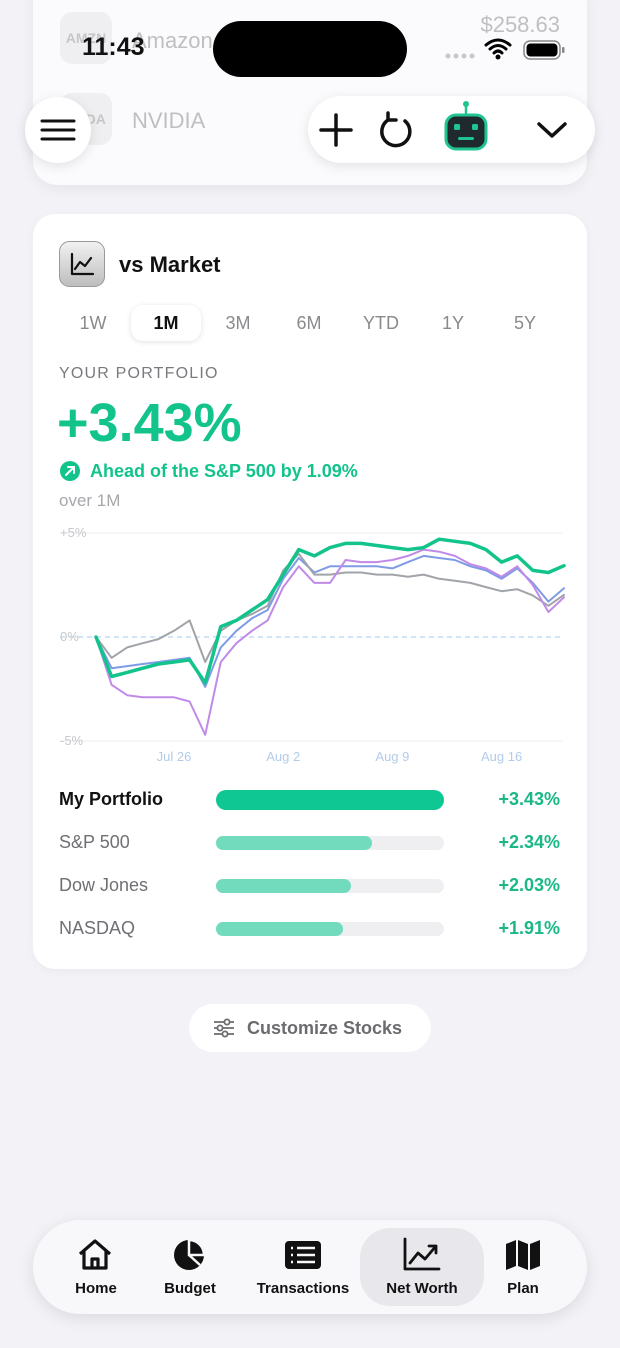 The width and height of the screenshot is (620, 1348). I want to click on battery-outline, so click(542, 50).